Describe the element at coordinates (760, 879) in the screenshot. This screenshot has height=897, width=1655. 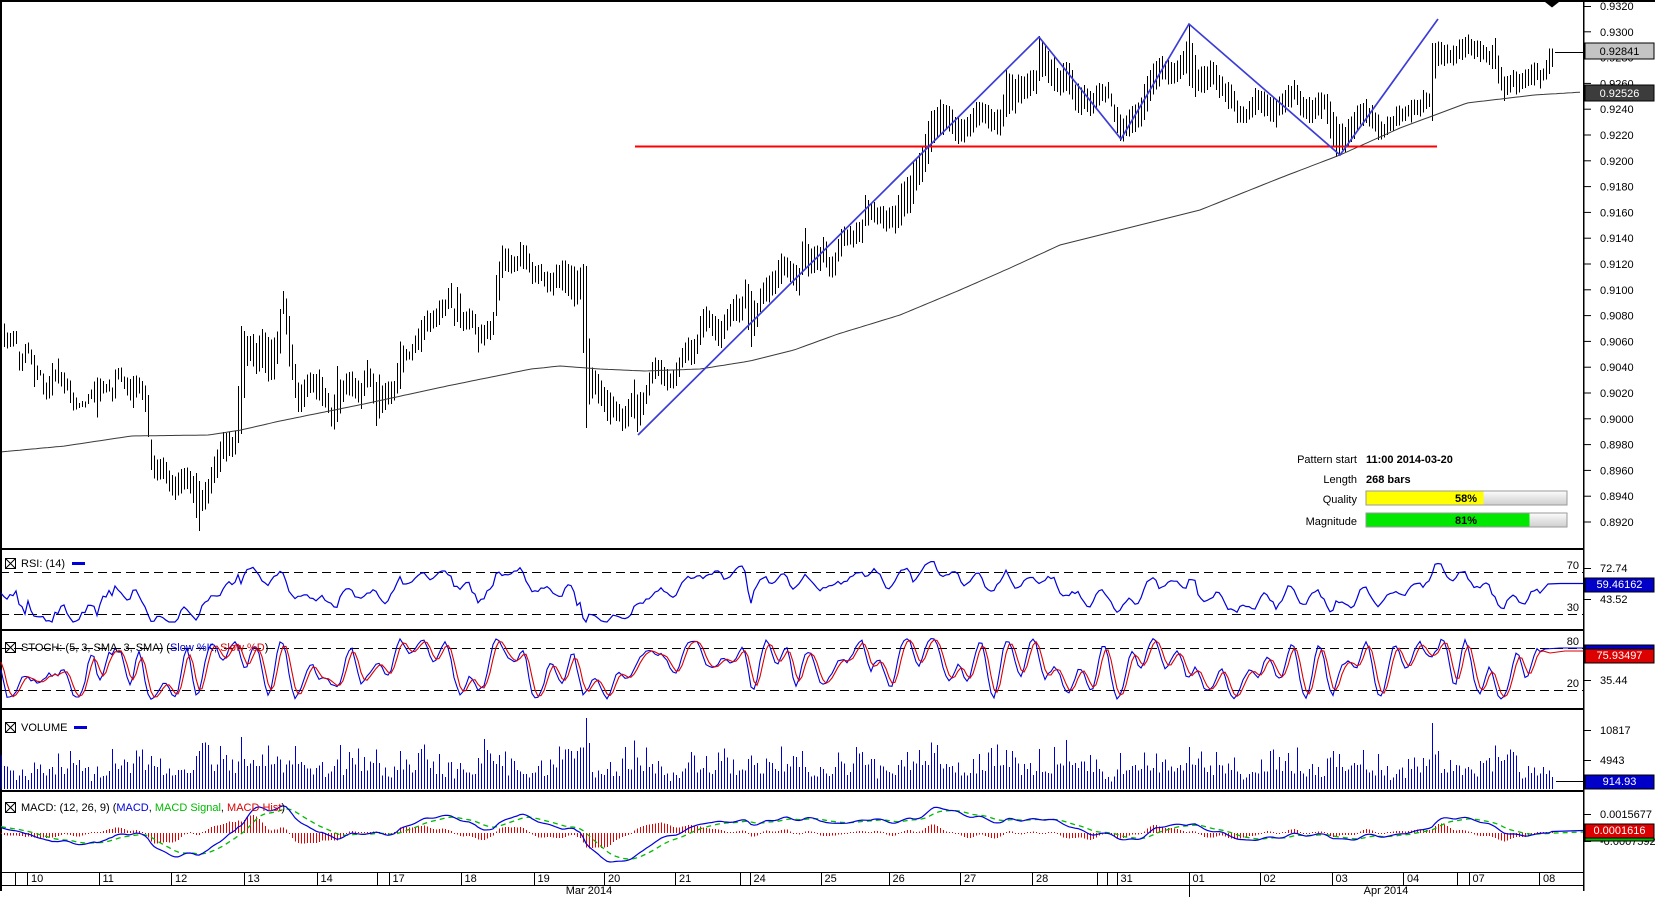
I see `svg-text: 24` at that location.